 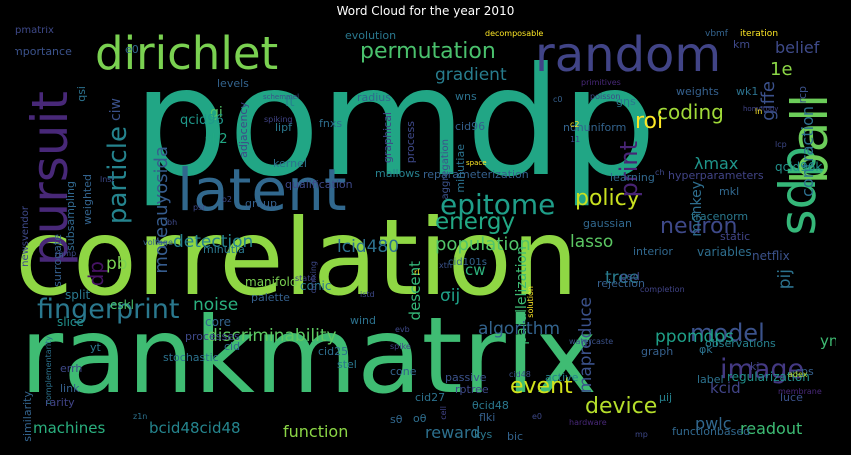 I want to click on word-128: wns, so click(x=466, y=96).